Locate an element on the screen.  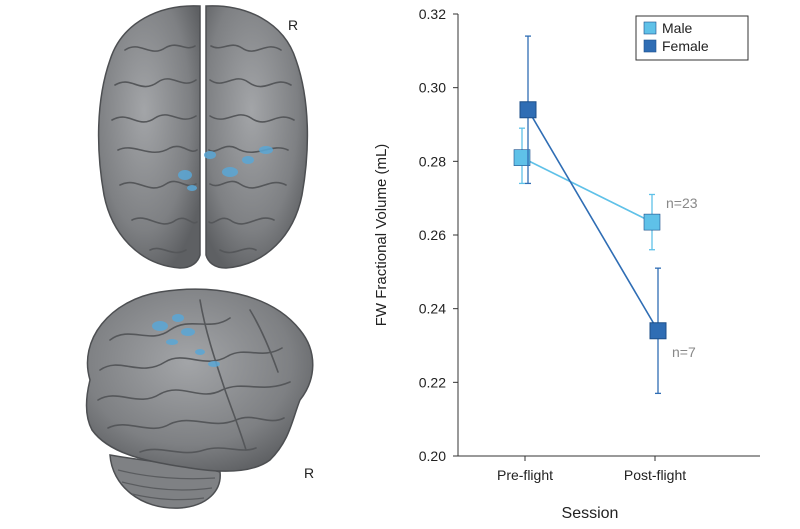
left-hemisphere-top is located at coordinates (149, 137).